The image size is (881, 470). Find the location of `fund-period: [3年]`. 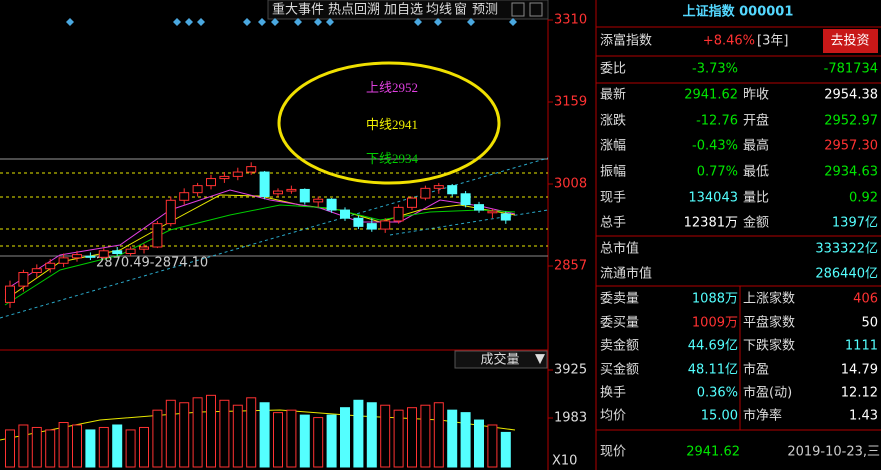

fund-period: [3年] is located at coordinates (772, 41).